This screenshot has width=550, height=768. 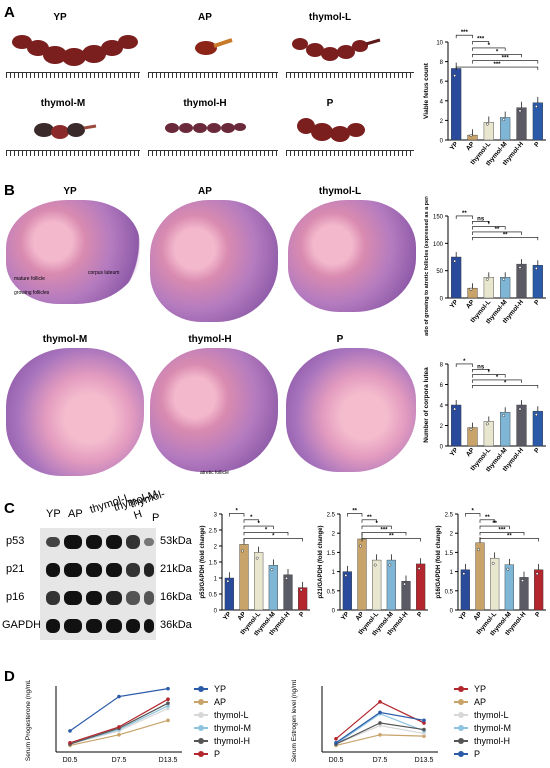 I want to click on legend-label: AP, so click(x=480, y=702).